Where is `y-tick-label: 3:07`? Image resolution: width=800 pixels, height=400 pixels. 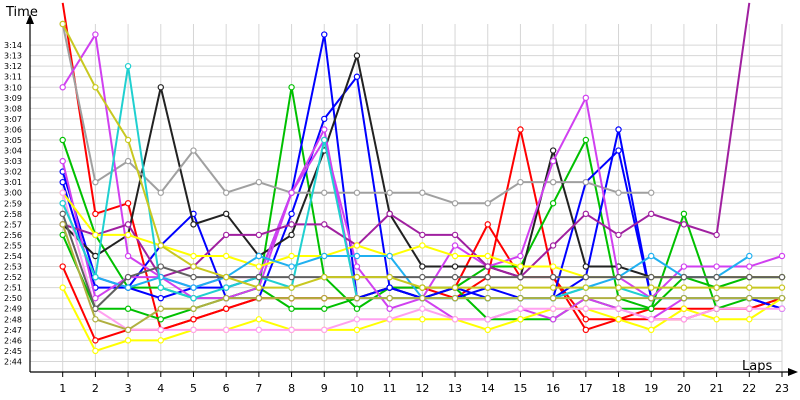
y-tick-label: 3:07 is located at coordinates (13, 119).